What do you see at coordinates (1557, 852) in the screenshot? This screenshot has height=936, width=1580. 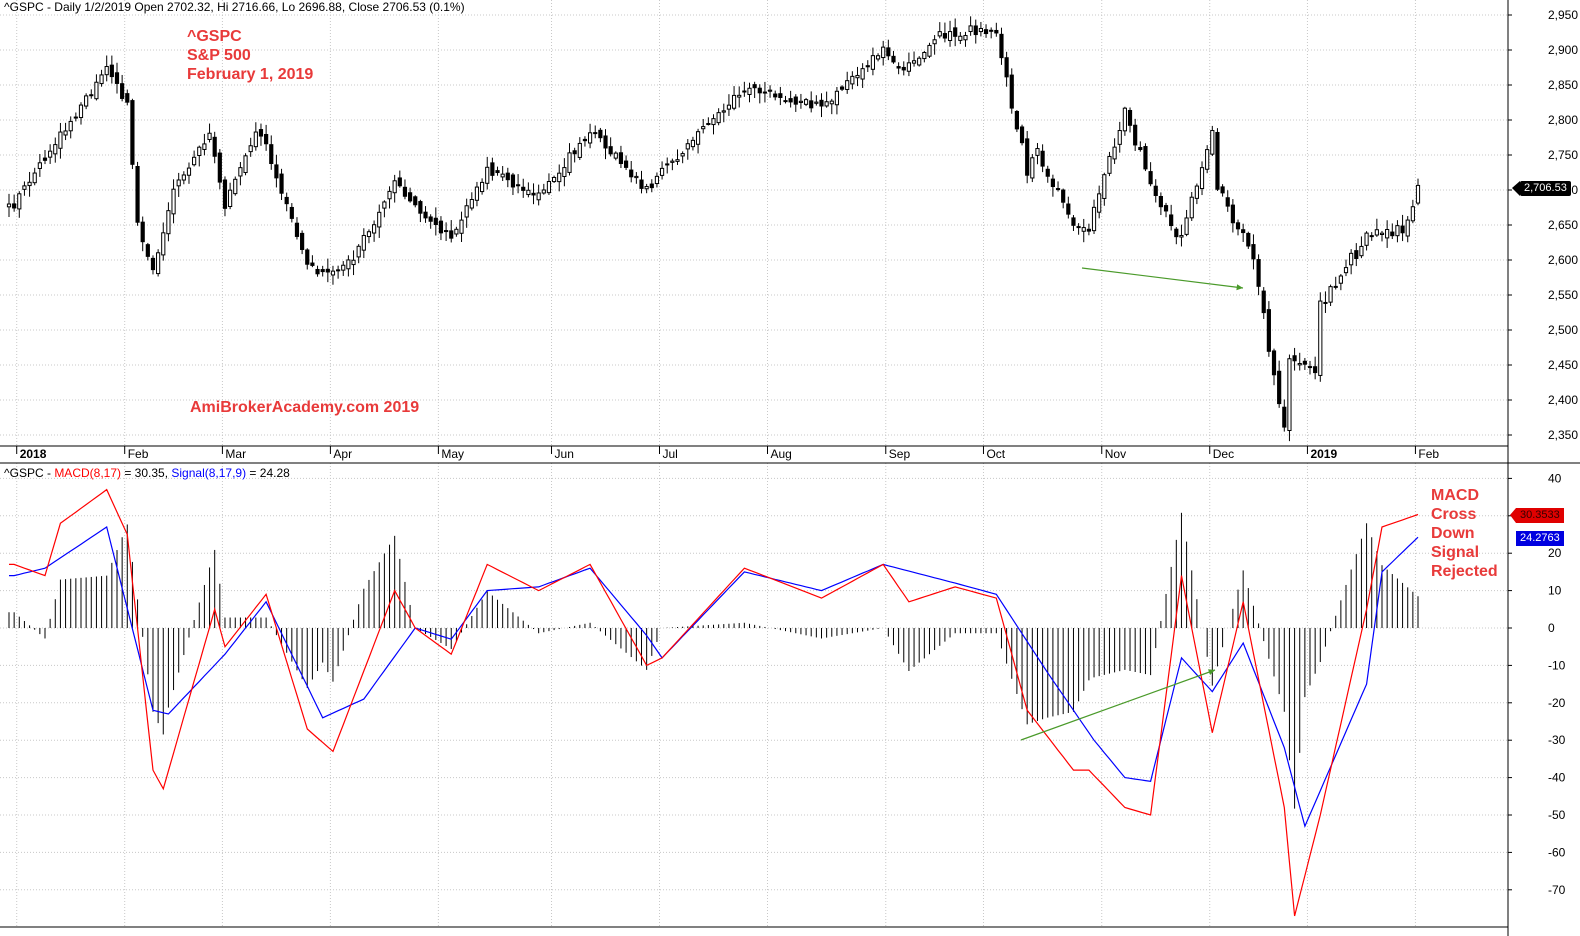 I see `macd-y-tick-label: -60` at bounding box center [1557, 852].